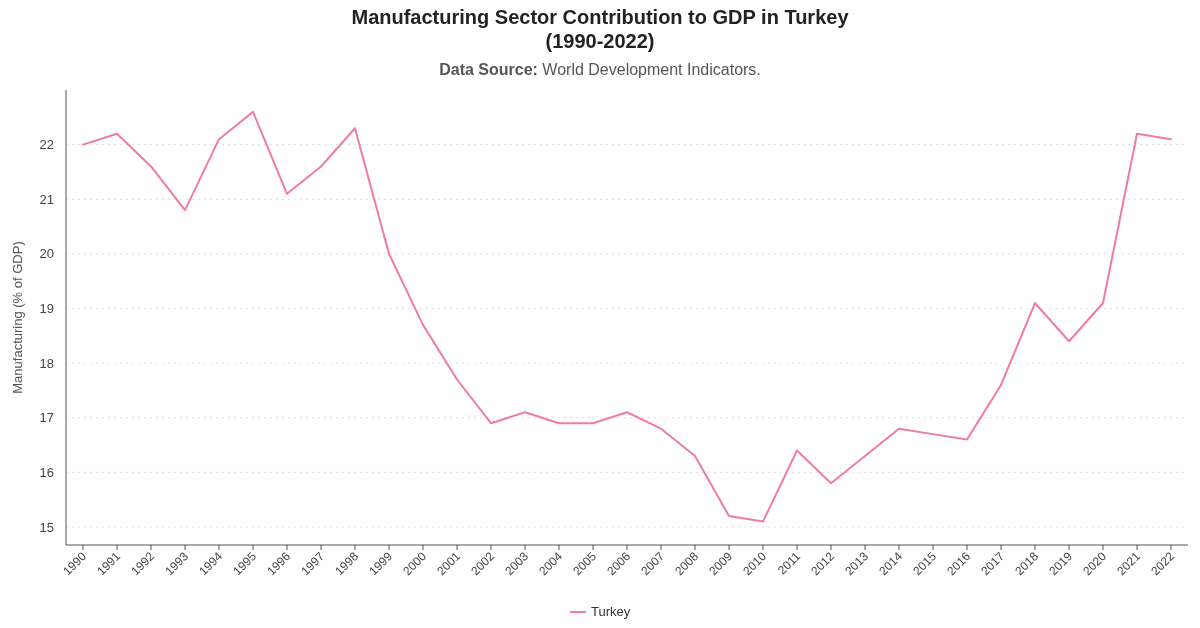 The width and height of the screenshot is (1200, 628). What do you see at coordinates (600, 29) in the screenshot?
I see `chart-title: Manufacturing Sector Contribution to GDP in Turkey (1990-2022)` at bounding box center [600, 29].